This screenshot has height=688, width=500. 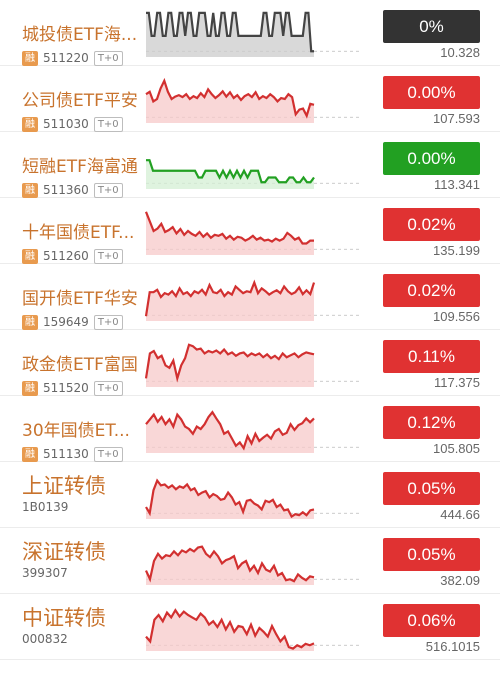 I want to click on quote-row: 政金债ETF富国融 511520 T+0 0.11% 117.375, so click(x=250, y=363).